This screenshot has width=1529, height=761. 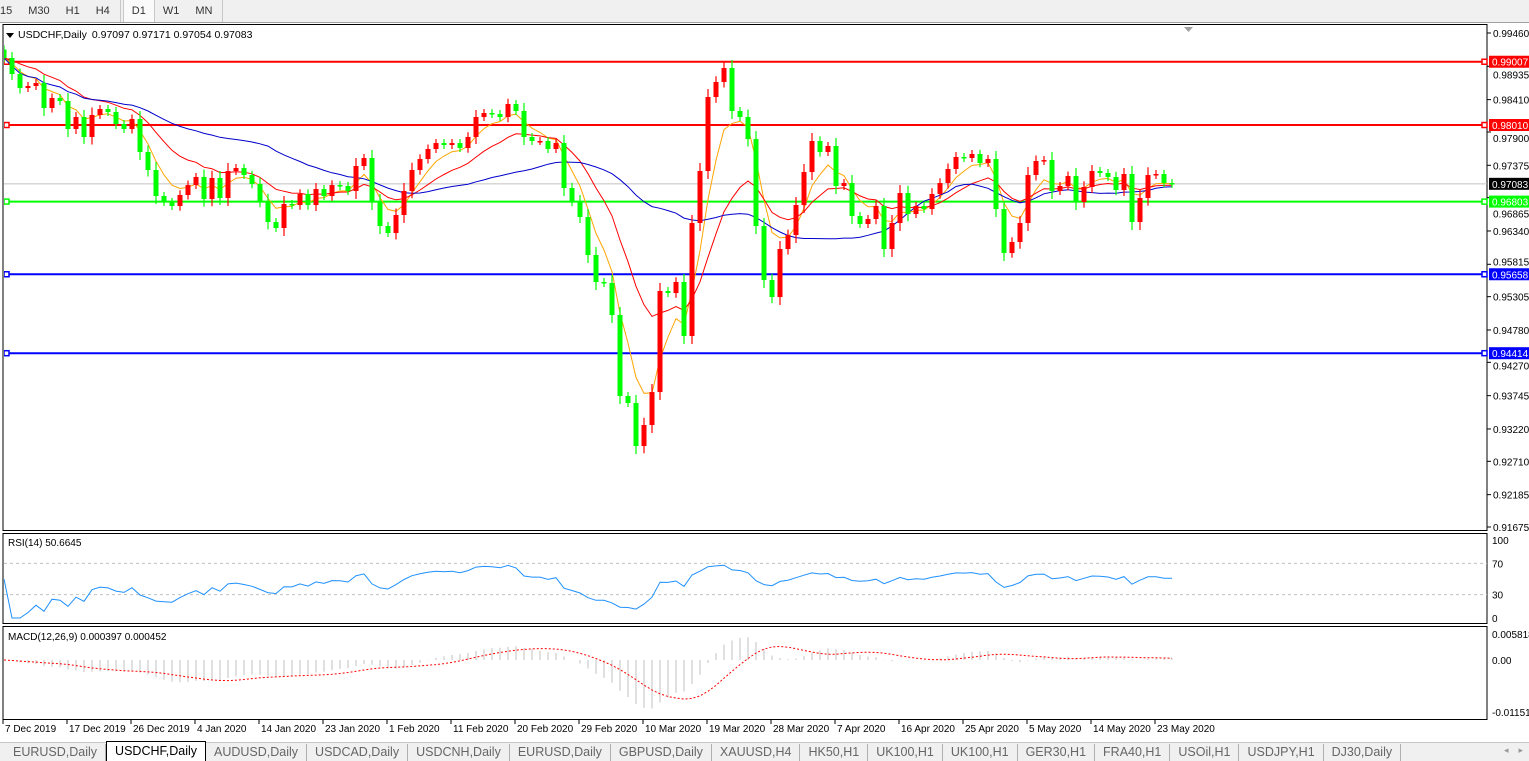 What do you see at coordinates (1520, 750) in the screenshot?
I see `tab-scroll-right-icon: ▸` at bounding box center [1520, 750].